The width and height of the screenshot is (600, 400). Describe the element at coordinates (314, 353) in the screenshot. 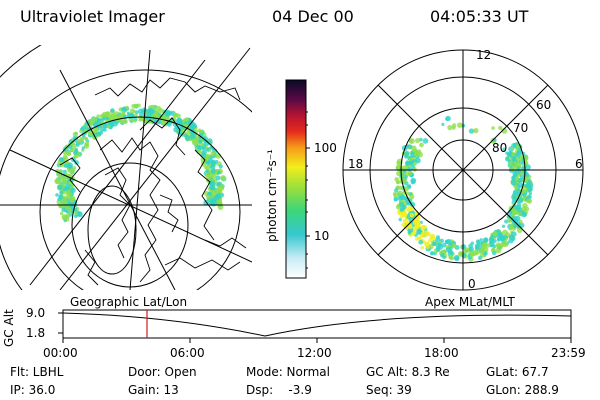

I see `timeline-xtick-12: 12:00` at that location.